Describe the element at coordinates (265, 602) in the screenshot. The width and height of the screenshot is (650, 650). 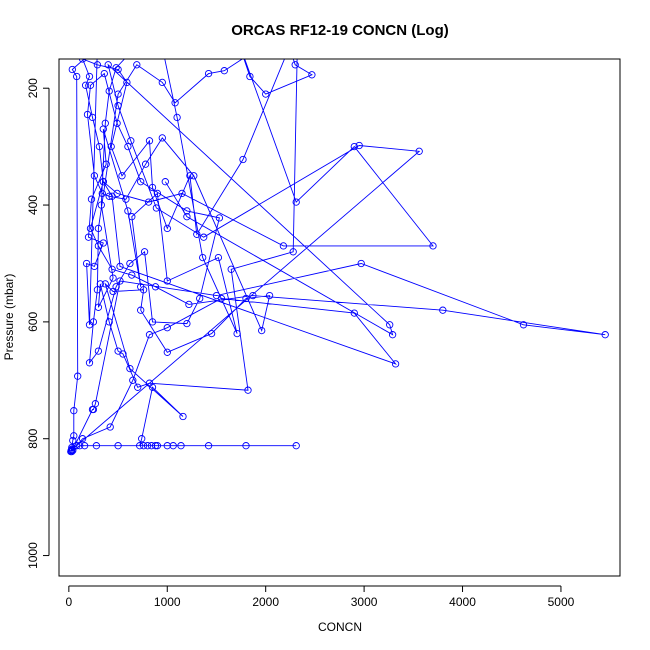
I see `x-tick-label: 2000` at that location.